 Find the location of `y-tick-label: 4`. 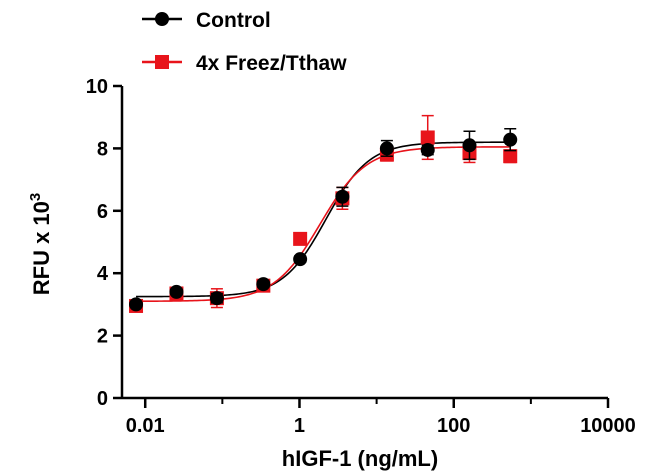

y-tick-label: 4 is located at coordinates (103, 274).